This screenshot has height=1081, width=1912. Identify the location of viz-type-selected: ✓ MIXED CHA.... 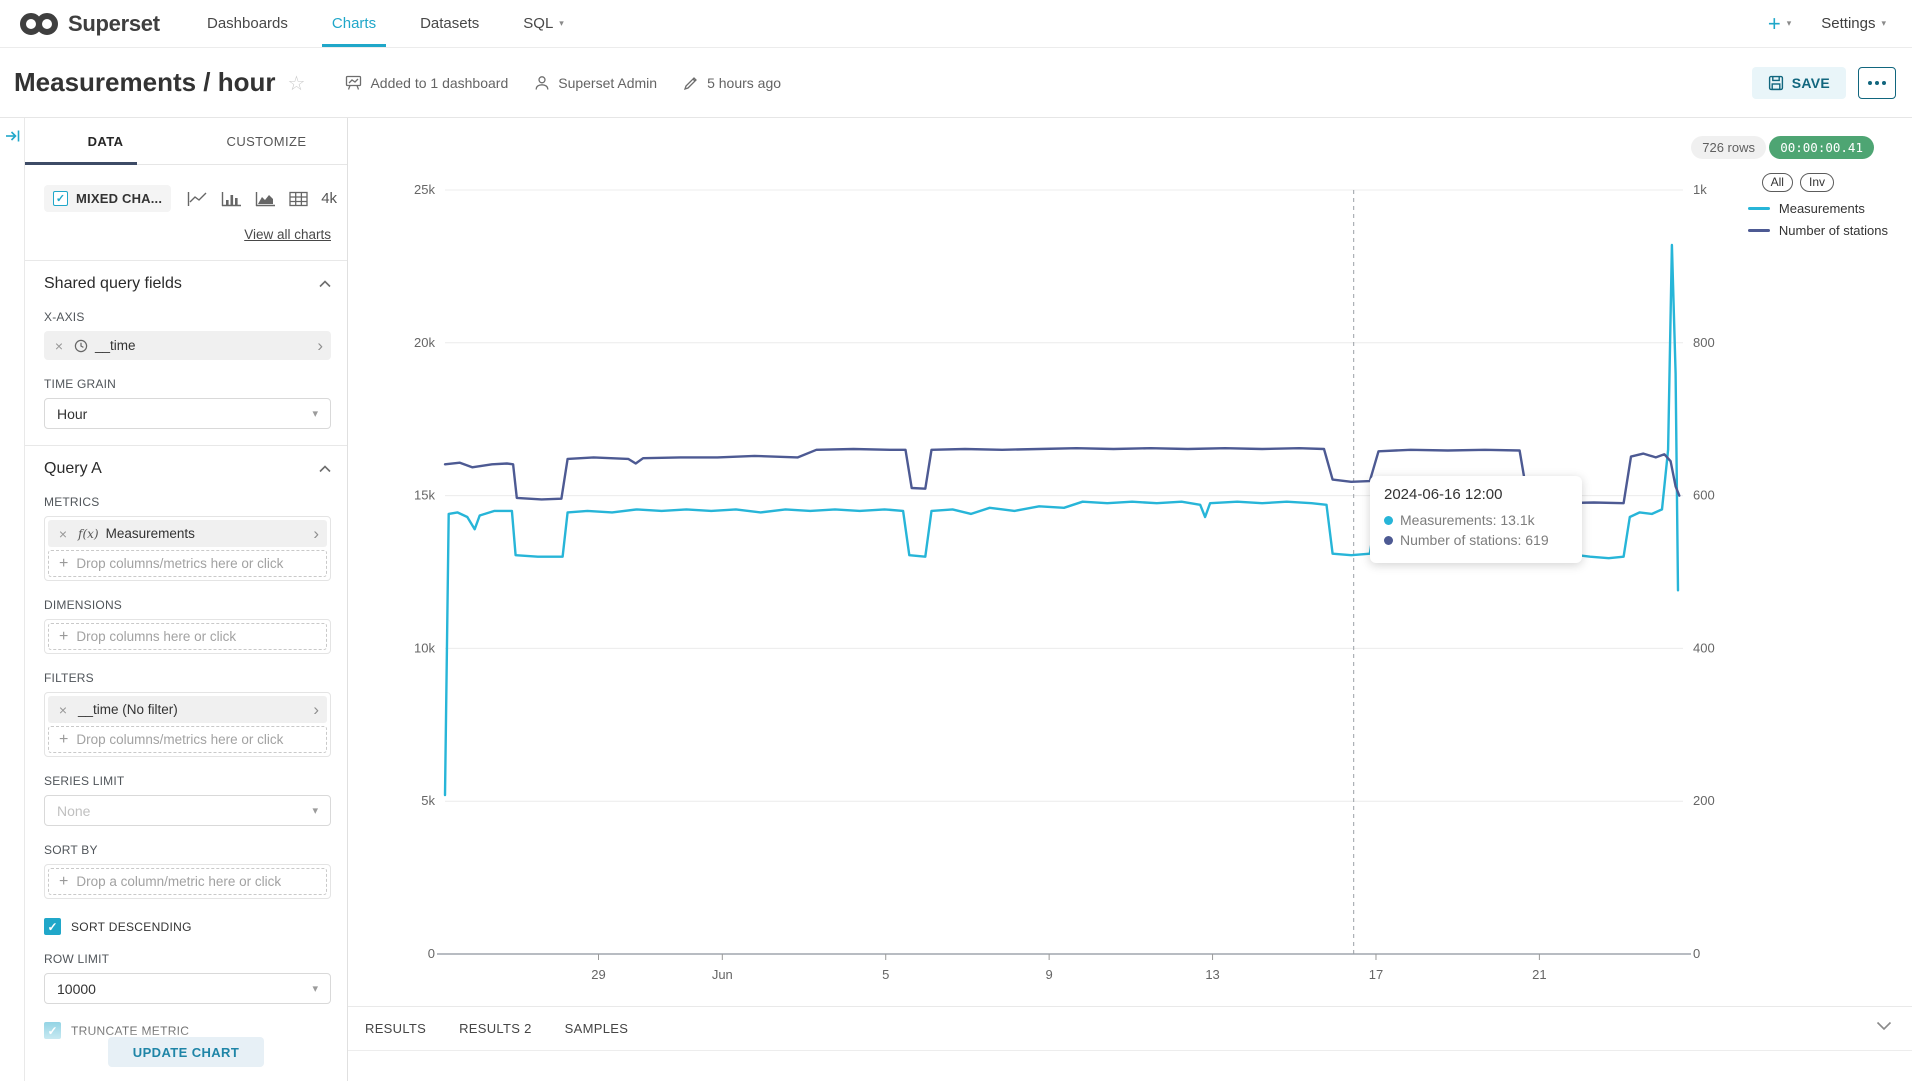
(108, 198).